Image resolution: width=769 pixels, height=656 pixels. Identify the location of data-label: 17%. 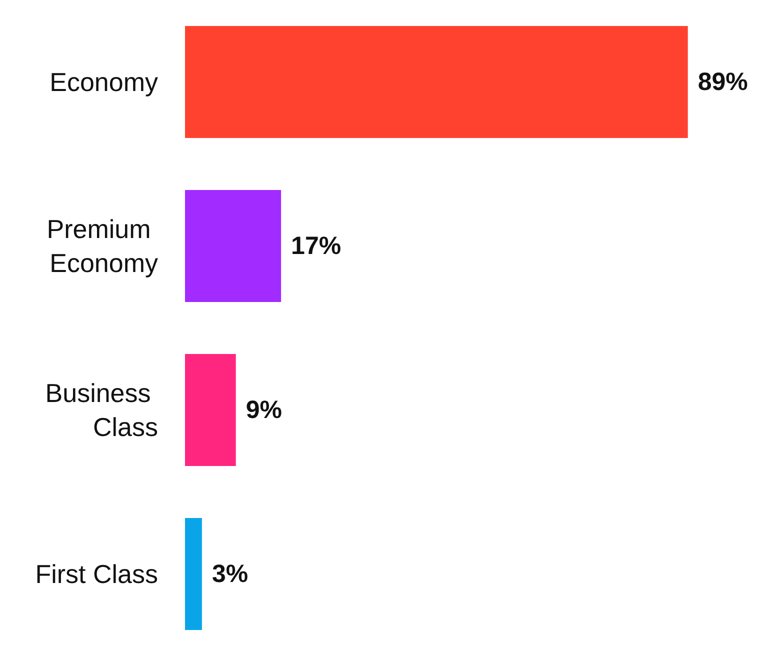
(316, 246).